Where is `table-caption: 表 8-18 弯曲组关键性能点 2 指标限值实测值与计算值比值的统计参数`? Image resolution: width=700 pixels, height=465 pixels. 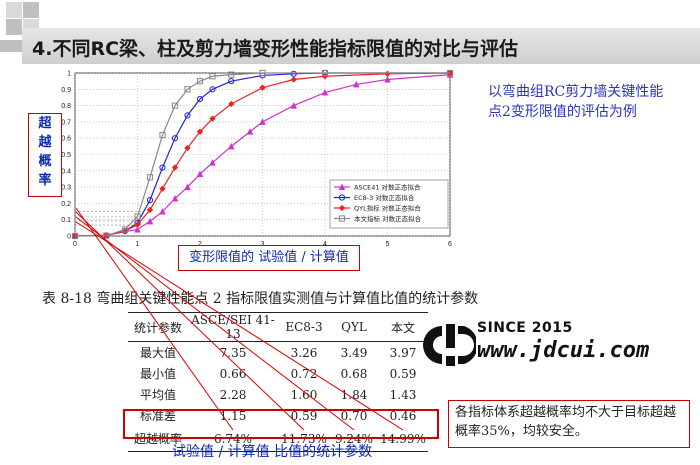 table-caption: 表 8-18 弯曲组关键性能点 2 指标限值实测值与计算值比值的统计参数 is located at coordinates (260, 299).